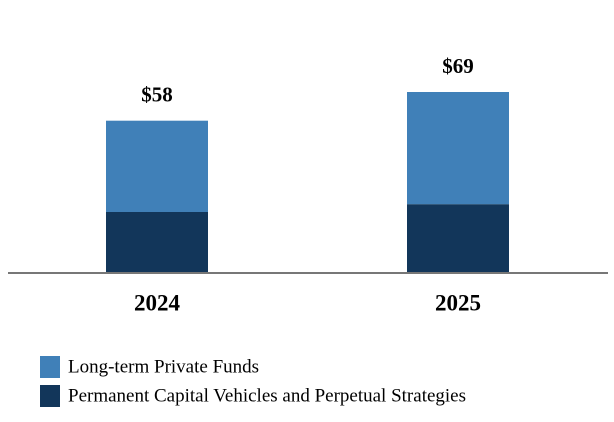  What do you see at coordinates (157, 302) in the screenshot?
I see `x-tick-label: 2024` at bounding box center [157, 302].